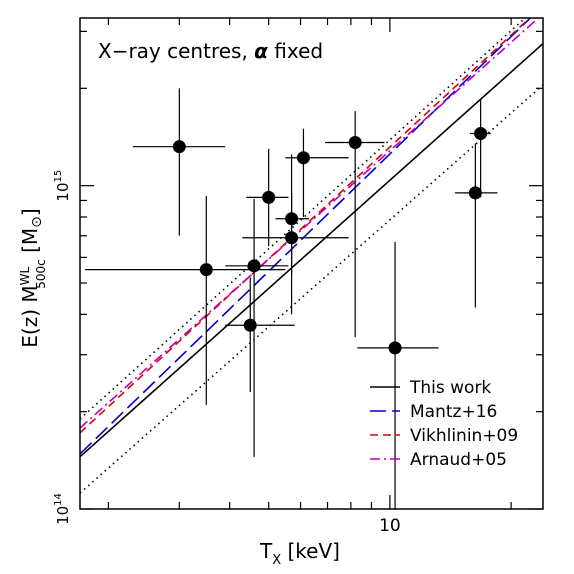  I want to click on legend-label-1: Mantz+16, so click(453, 412).